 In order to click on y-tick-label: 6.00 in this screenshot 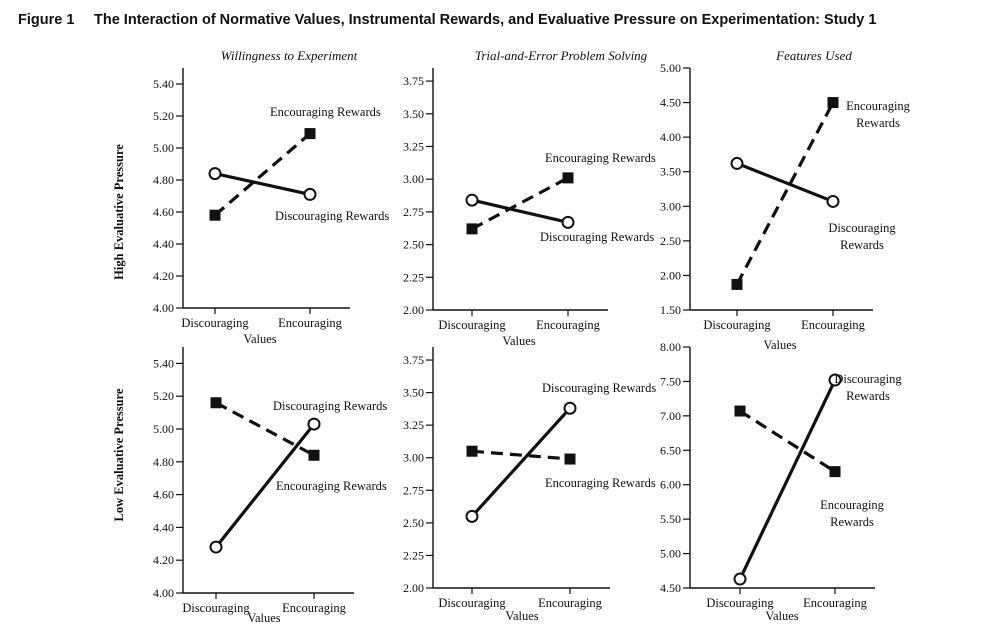, I will do `click(670, 485)`.